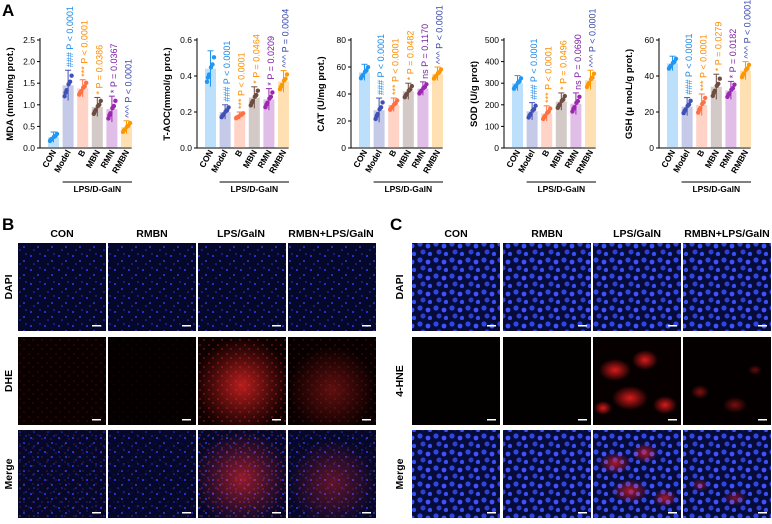 This screenshot has width=772, height=524. I want to click on y-tick-label: 60, so click(342, 67).